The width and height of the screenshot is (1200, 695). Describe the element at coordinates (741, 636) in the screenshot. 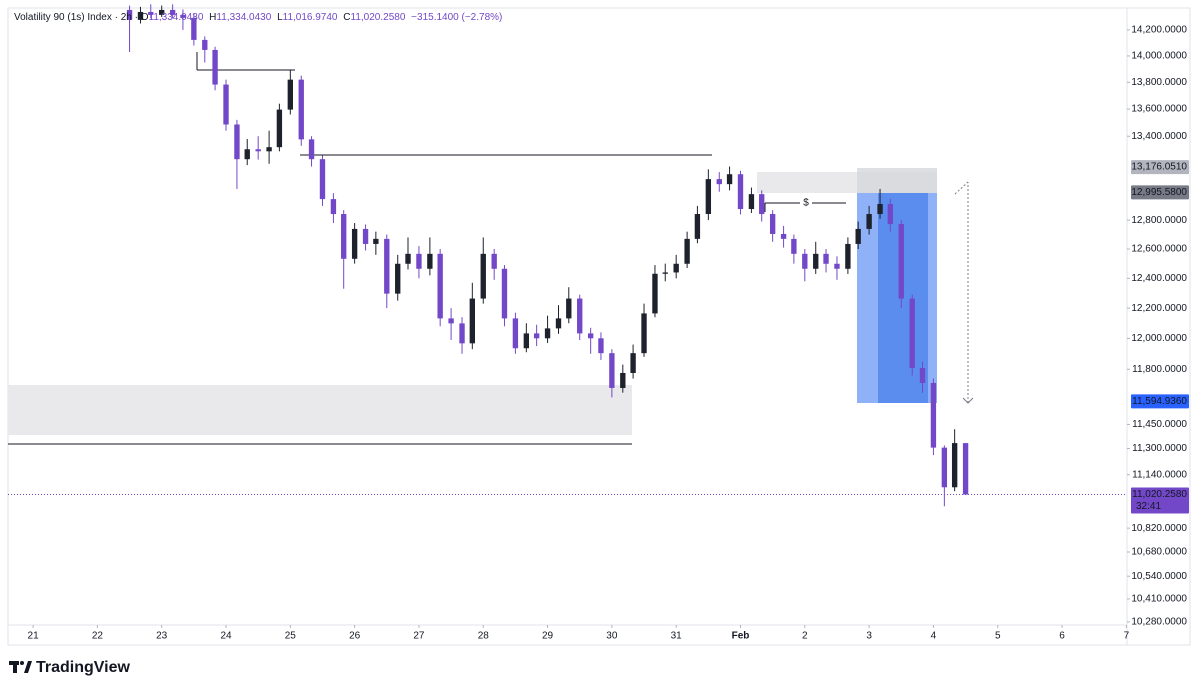

I see `x-tick-label: Feb` at that location.